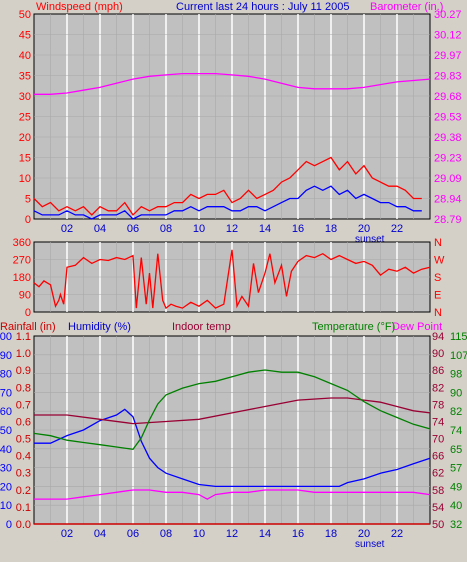 The height and width of the screenshot is (562, 467). What do you see at coordinates (6, 469) in the screenshot?
I see `humidity-tick: 30` at bounding box center [6, 469].